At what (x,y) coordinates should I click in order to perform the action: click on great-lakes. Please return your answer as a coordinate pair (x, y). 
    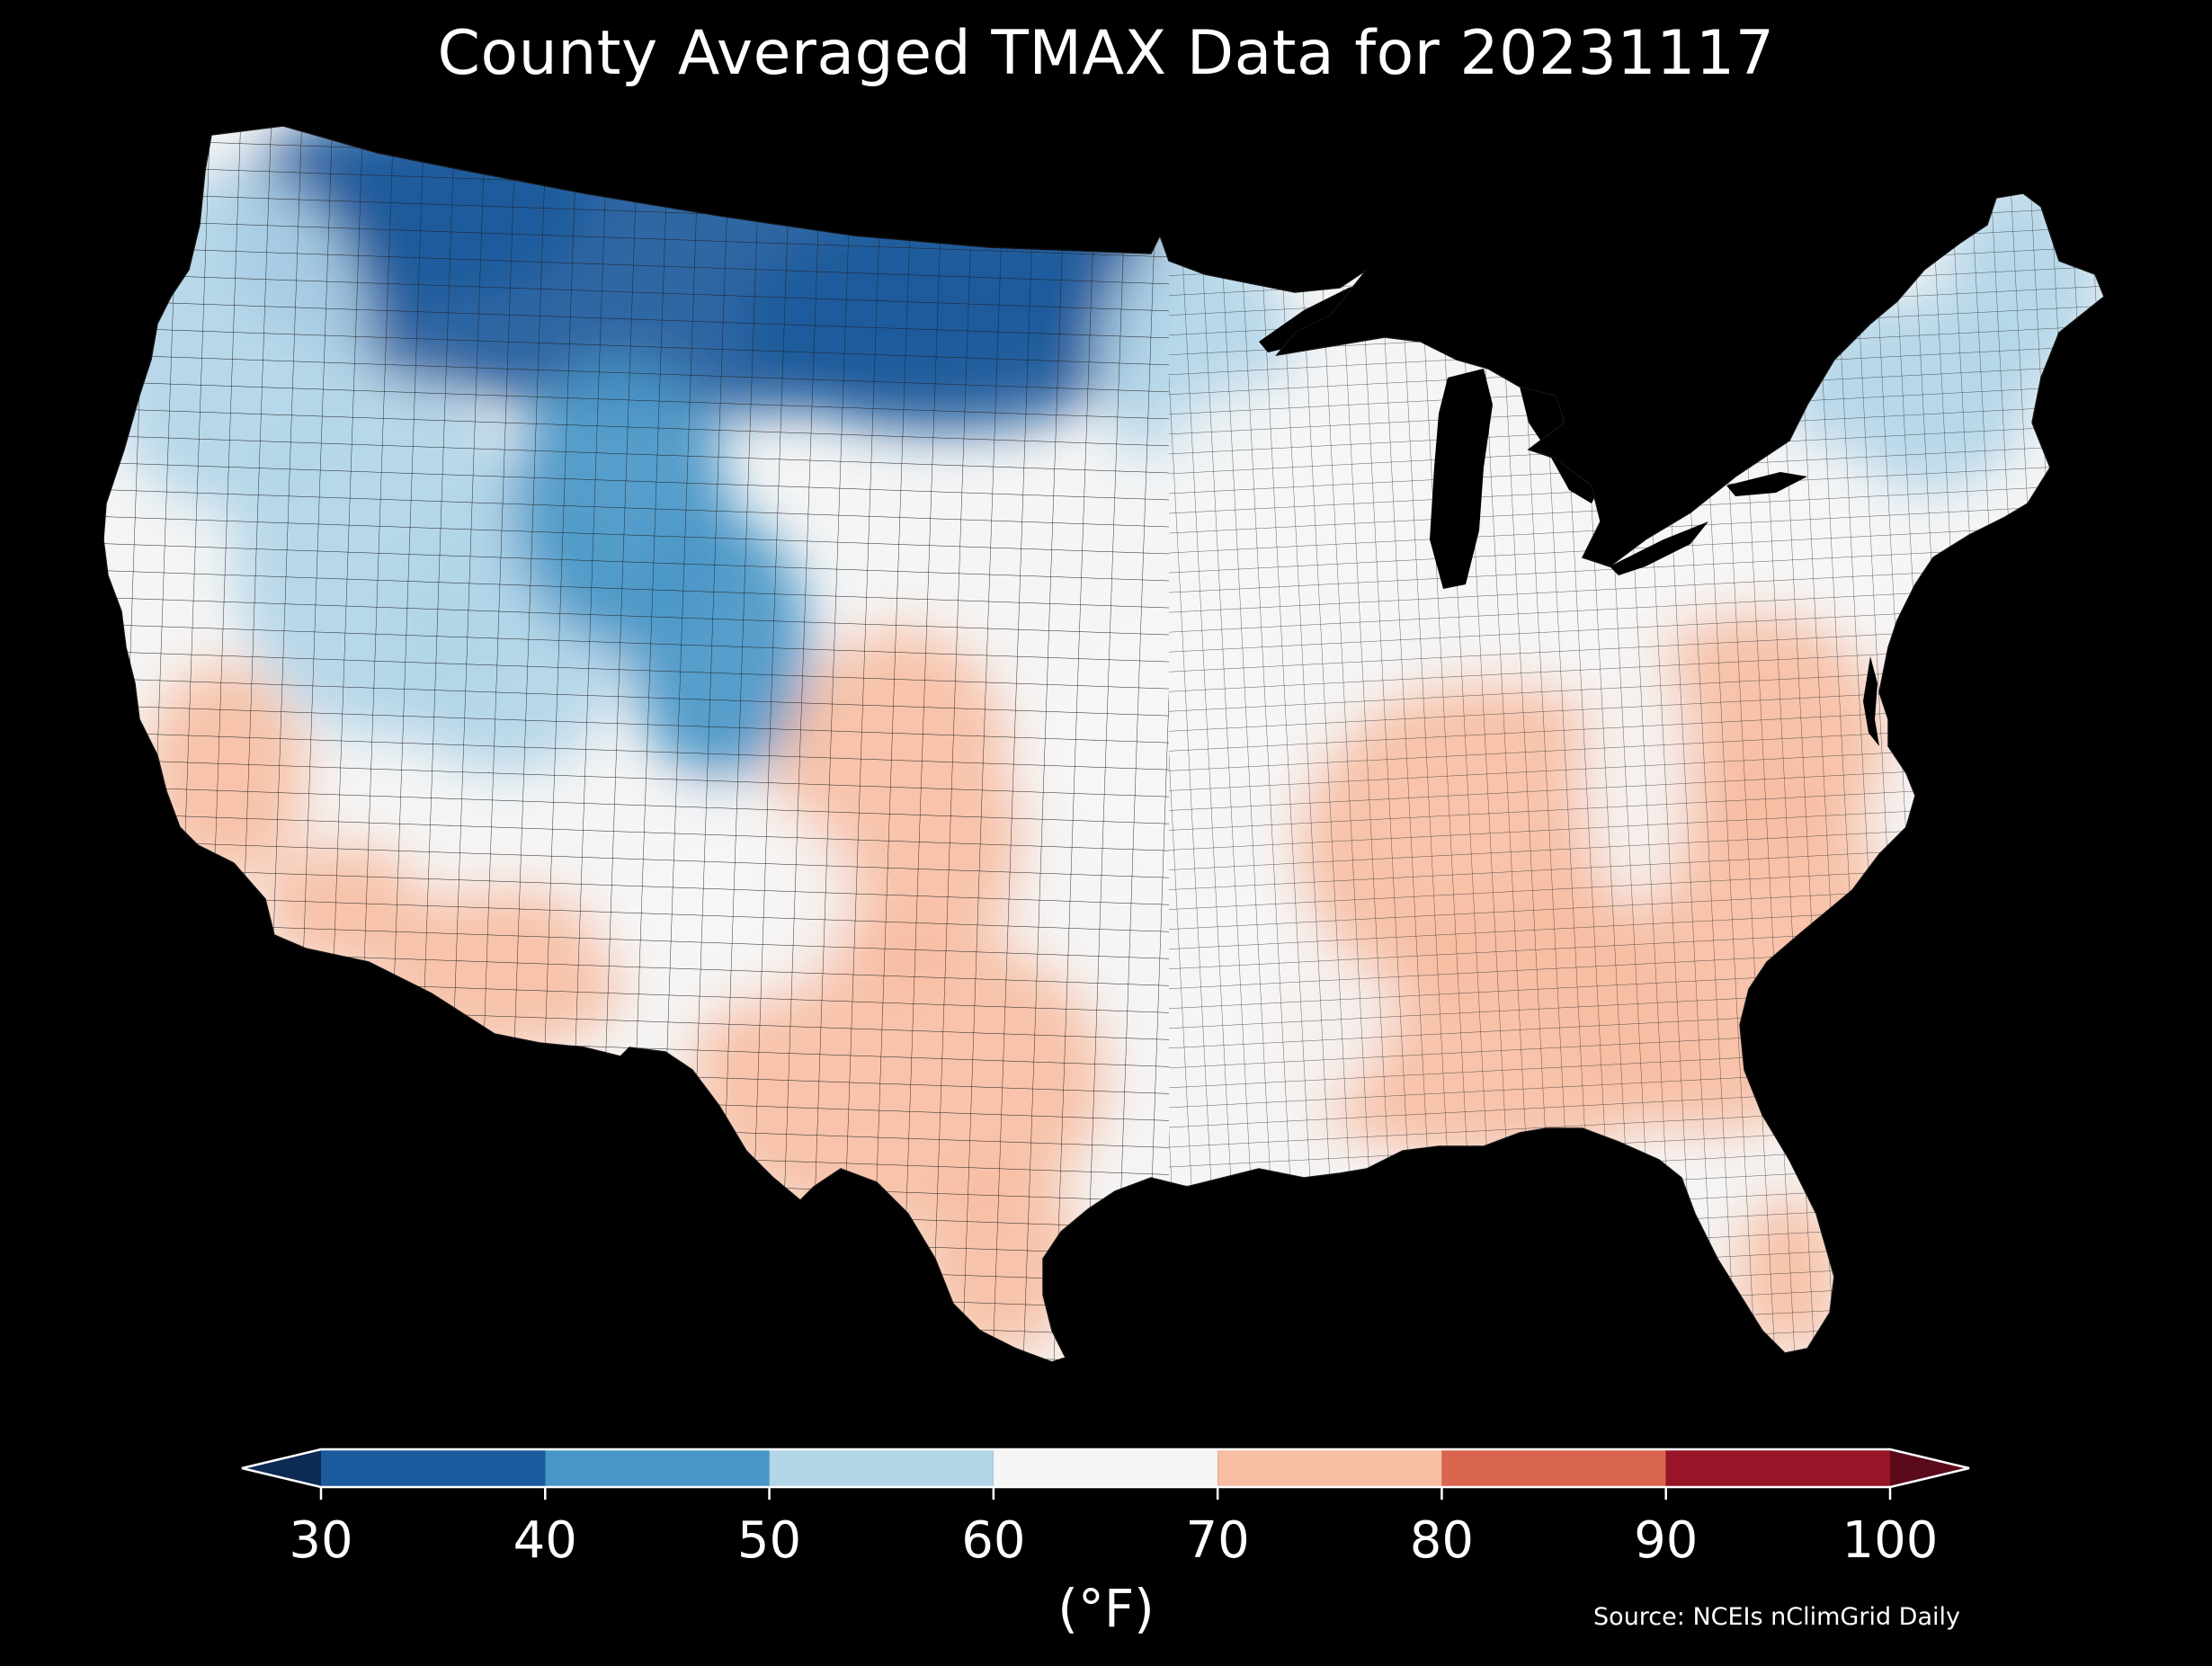
    Looking at the image, I should click on (1569, 513).